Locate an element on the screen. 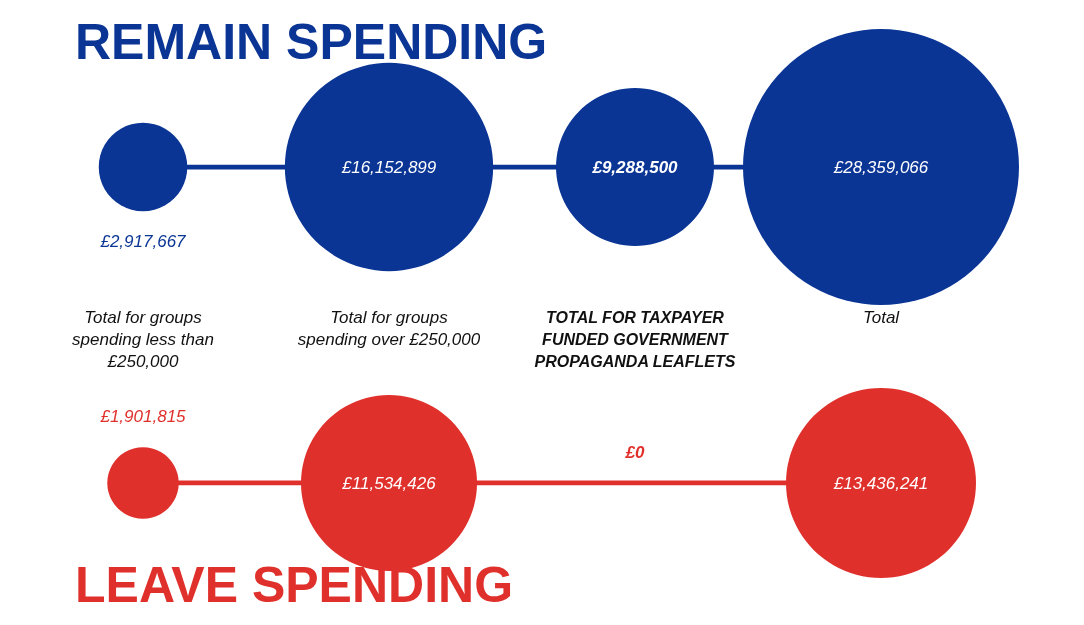 This screenshot has width=1084, height=625. data-label: £13,436,241 is located at coordinates (880, 483).